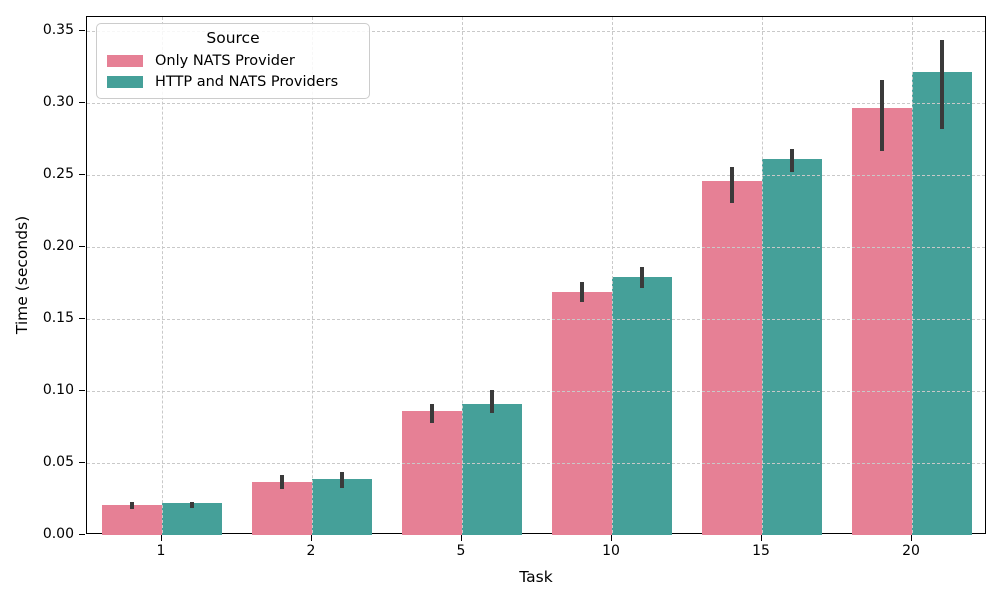 This screenshot has width=1000, height=600. What do you see at coordinates (125, 61) in the screenshot?
I see `legend-swatch-only-nats` at bounding box center [125, 61].